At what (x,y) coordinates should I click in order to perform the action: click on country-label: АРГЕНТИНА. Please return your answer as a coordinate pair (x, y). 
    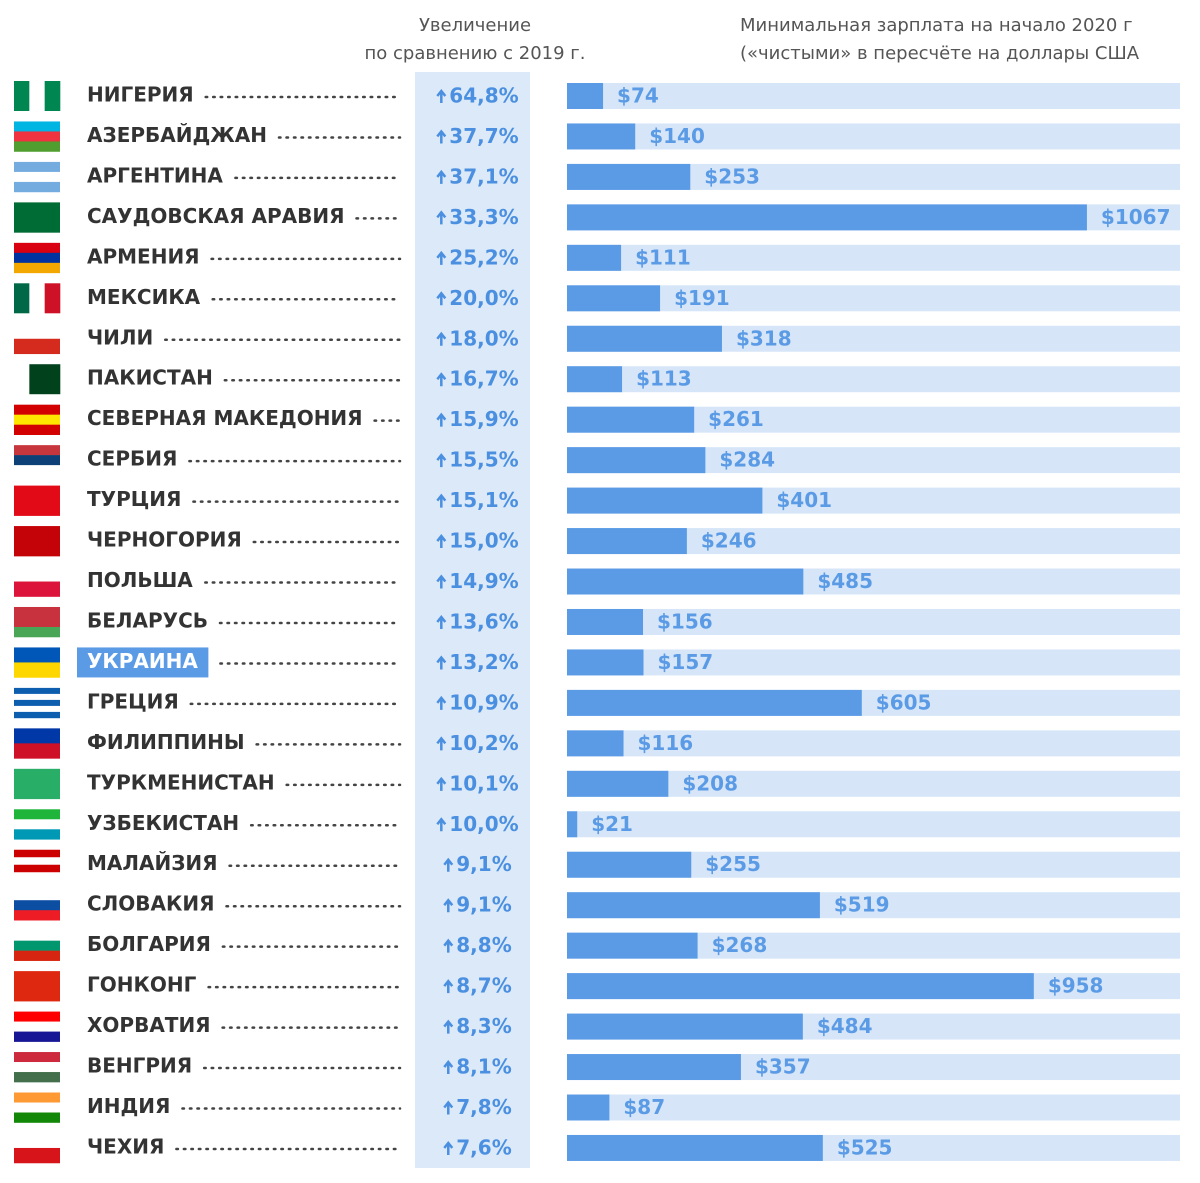
    Looking at the image, I should click on (155, 175).